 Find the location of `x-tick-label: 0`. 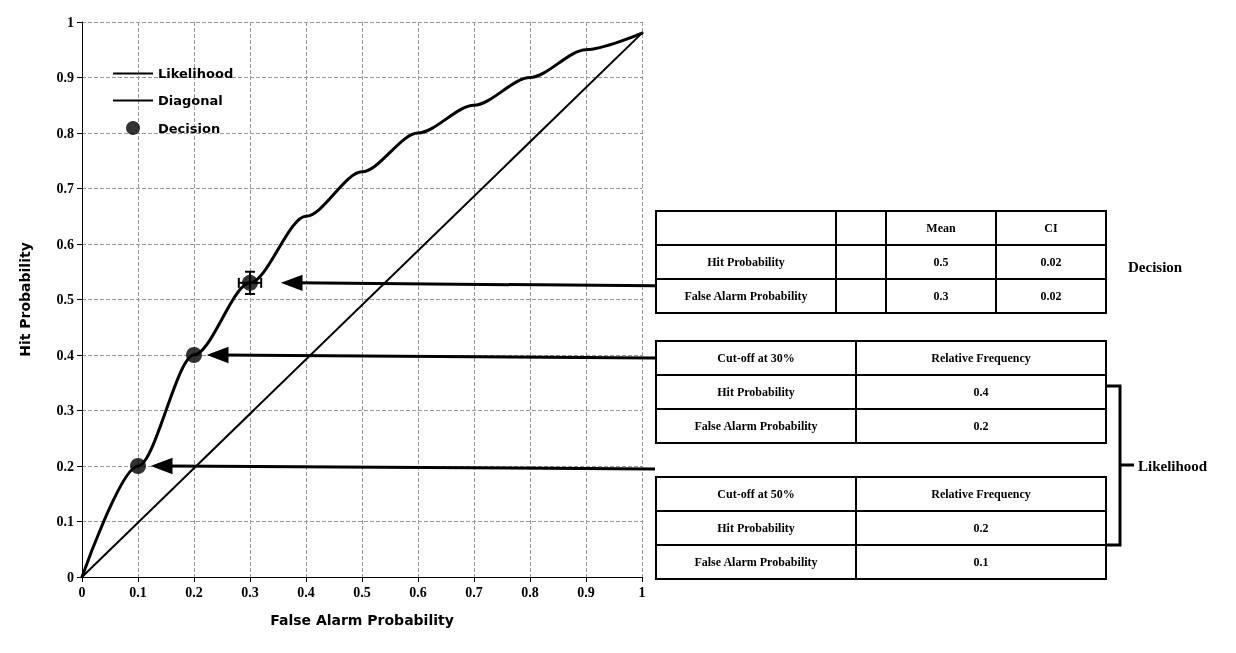

x-tick-label: 0 is located at coordinates (82, 592).